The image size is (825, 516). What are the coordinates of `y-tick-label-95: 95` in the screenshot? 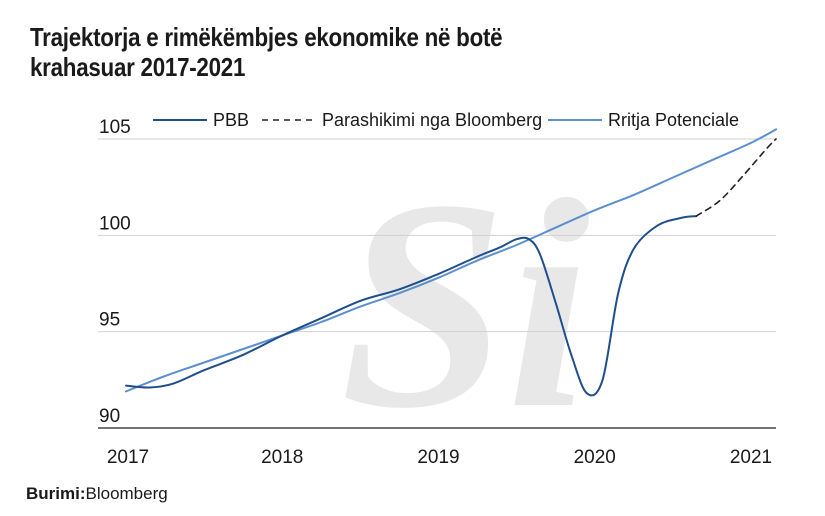 It's located at (109, 320).